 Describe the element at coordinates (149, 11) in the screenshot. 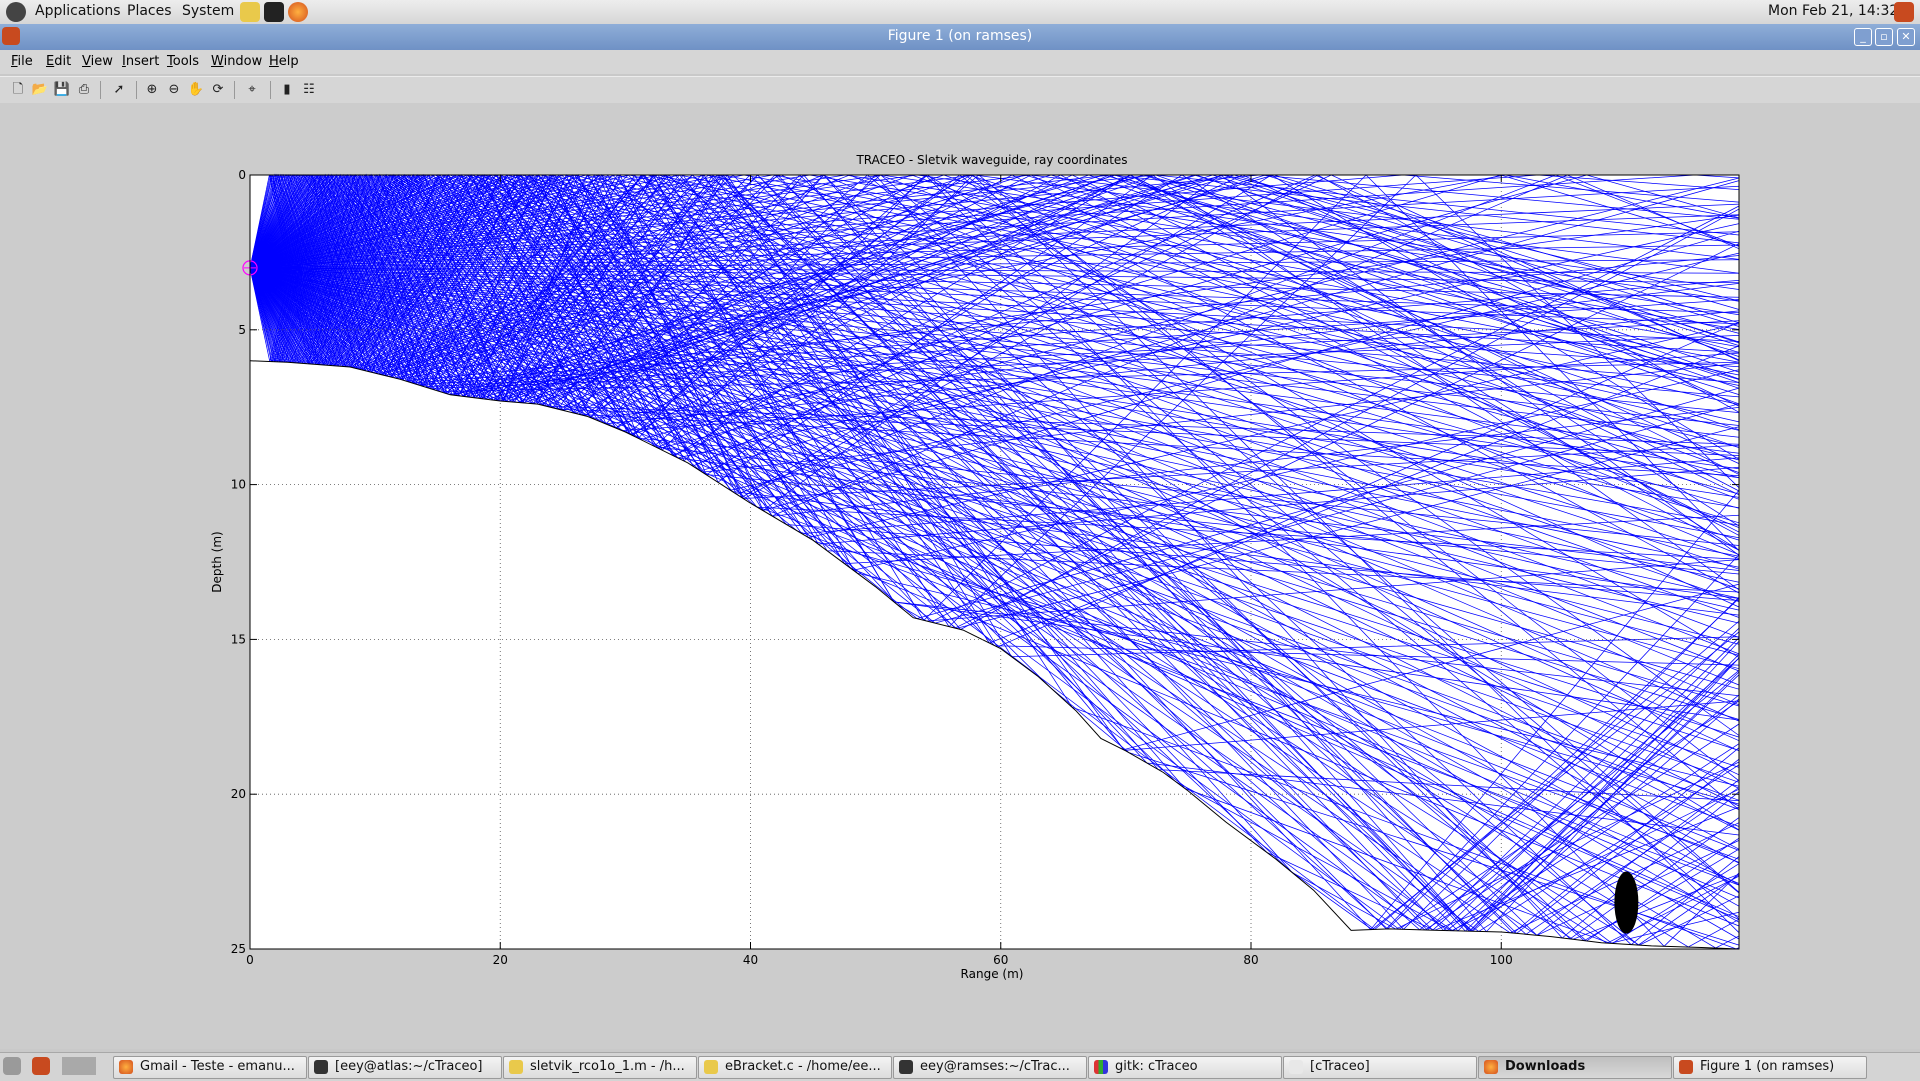

I see `places-menu: Places` at that location.